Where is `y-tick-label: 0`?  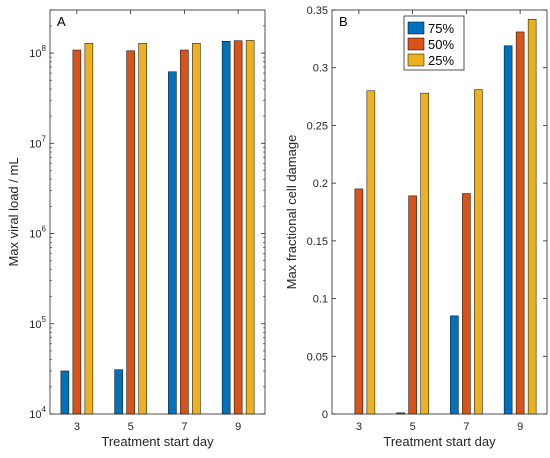 y-tick-label: 0 is located at coordinates (325, 415).